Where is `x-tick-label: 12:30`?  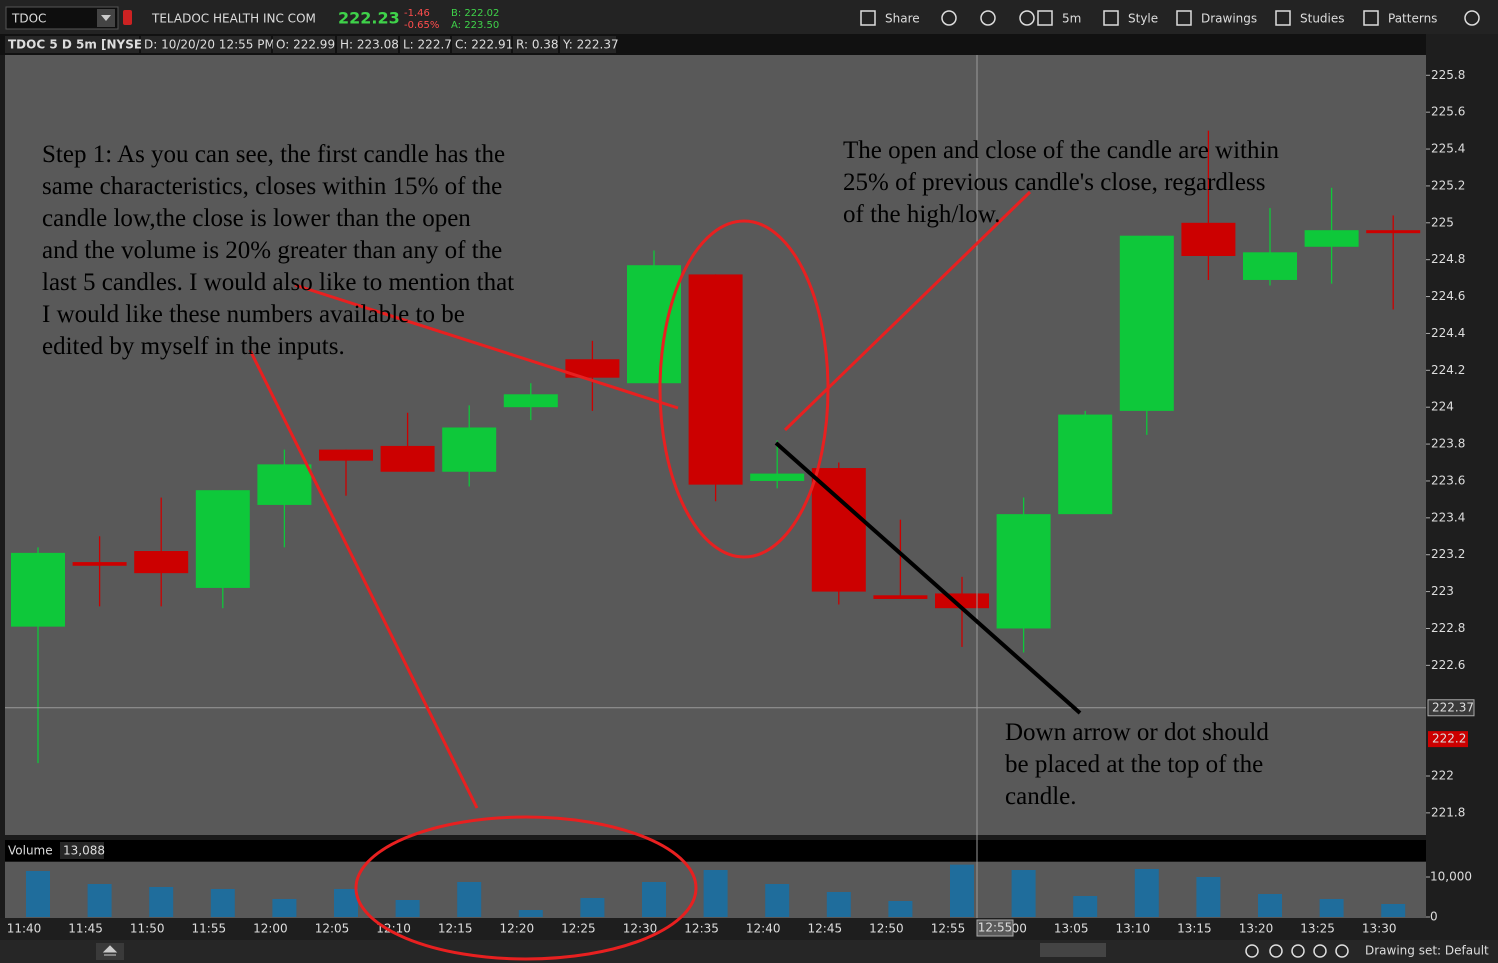
x-tick-label: 12:30 is located at coordinates (640, 929).